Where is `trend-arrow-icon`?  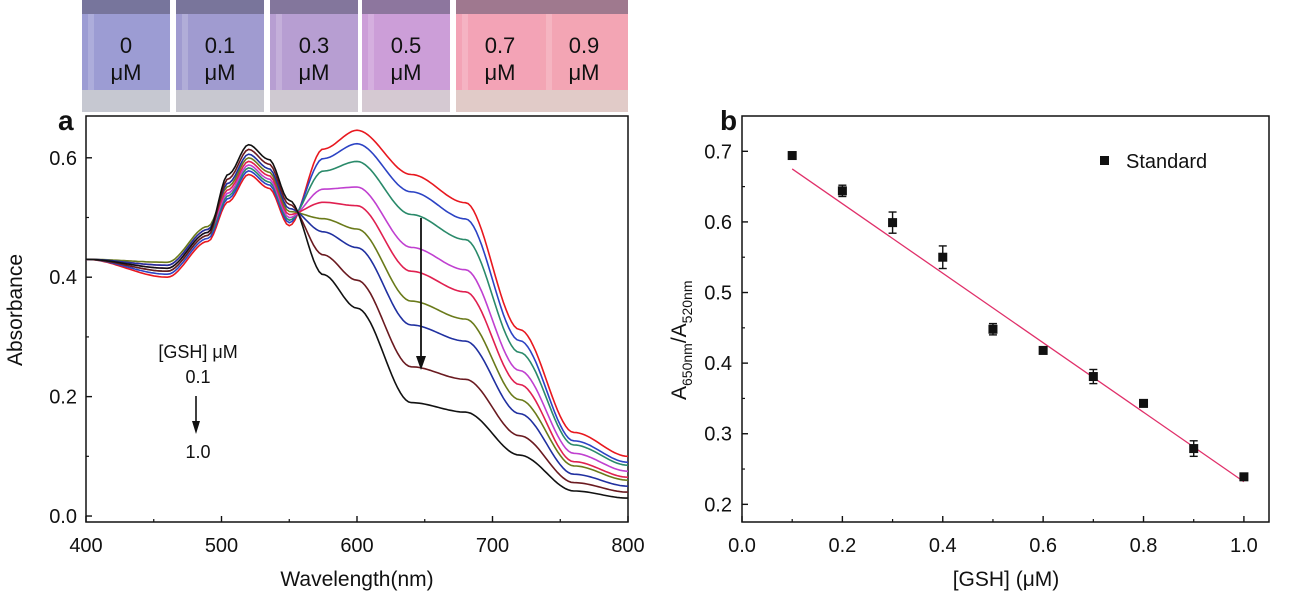
trend-arrow-icon is located at coordinates (421, 363).